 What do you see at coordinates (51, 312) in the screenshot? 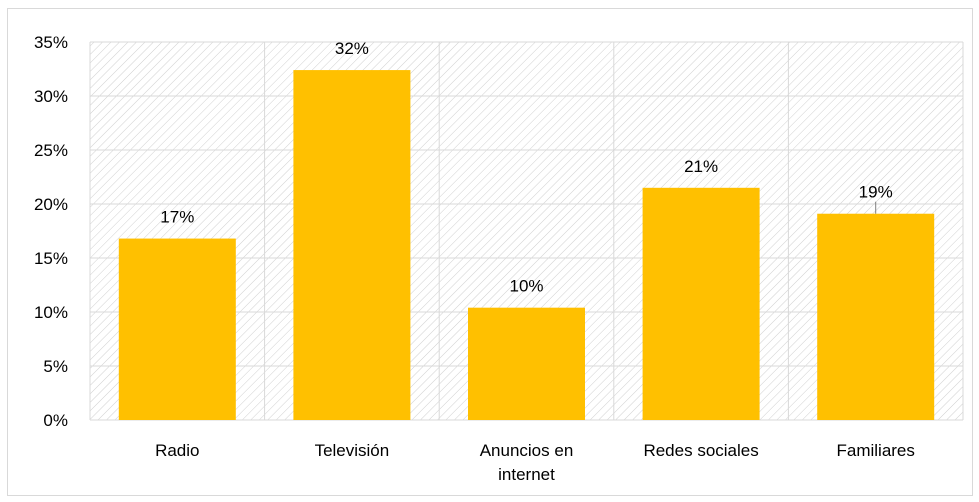
I see `y-tick-label: 10%` at bounding box center [51, 312].